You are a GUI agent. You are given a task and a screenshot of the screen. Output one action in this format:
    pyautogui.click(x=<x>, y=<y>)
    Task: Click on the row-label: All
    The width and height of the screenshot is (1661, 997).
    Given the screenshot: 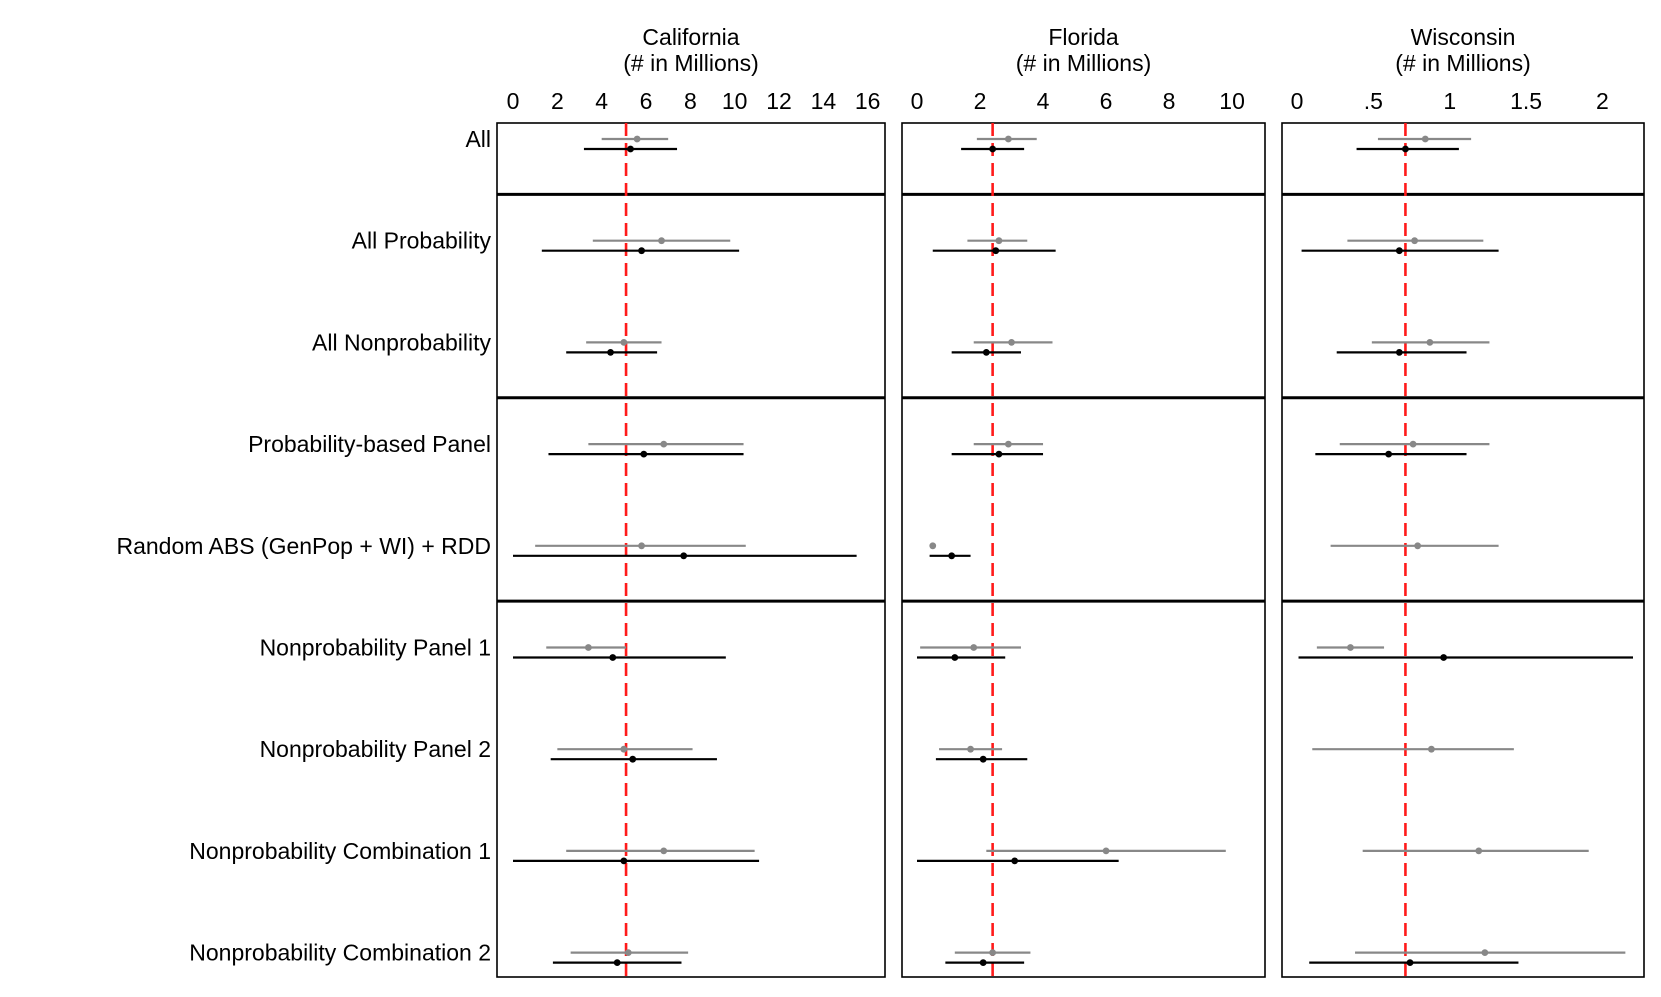 What is the action you would take?
    pyautogui.click(x=478, y=139)
    